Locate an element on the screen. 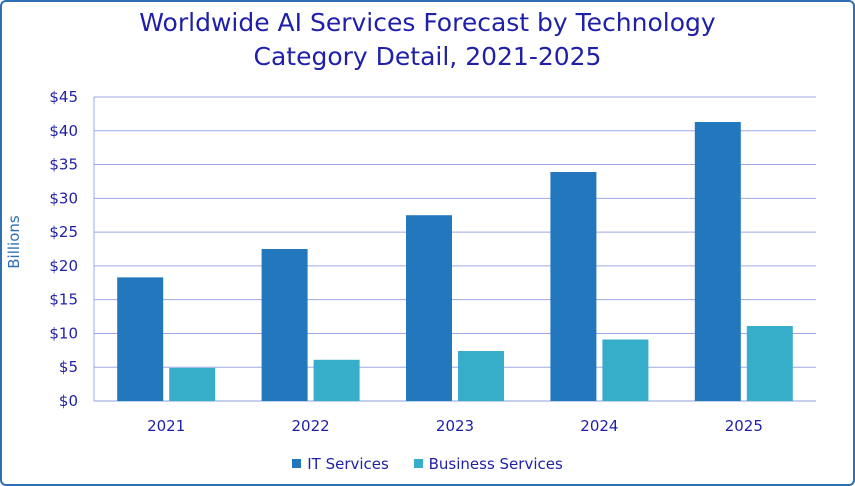 The width and height of the screenshot is (855, 486). y-tick-label-40: $40 is located at coordinates (63, 131).